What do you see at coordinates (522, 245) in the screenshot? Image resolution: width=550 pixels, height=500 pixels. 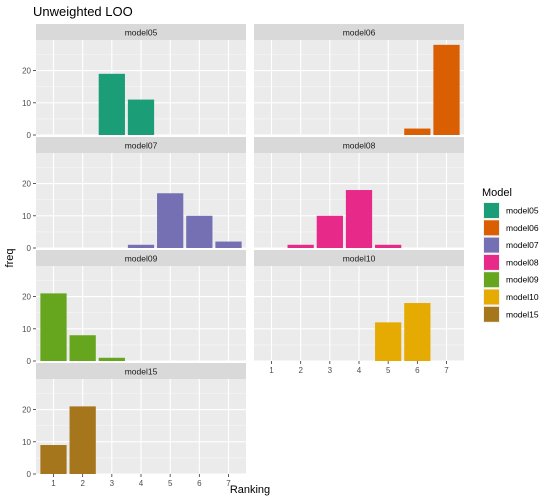 I see `legend-label-model07: model07` at bounding box center [522, 245].